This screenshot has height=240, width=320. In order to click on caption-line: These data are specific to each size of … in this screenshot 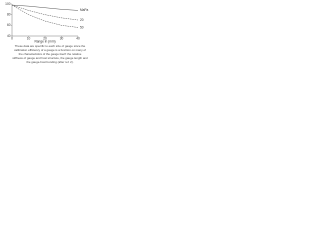, I will do `click(50, 46)`.